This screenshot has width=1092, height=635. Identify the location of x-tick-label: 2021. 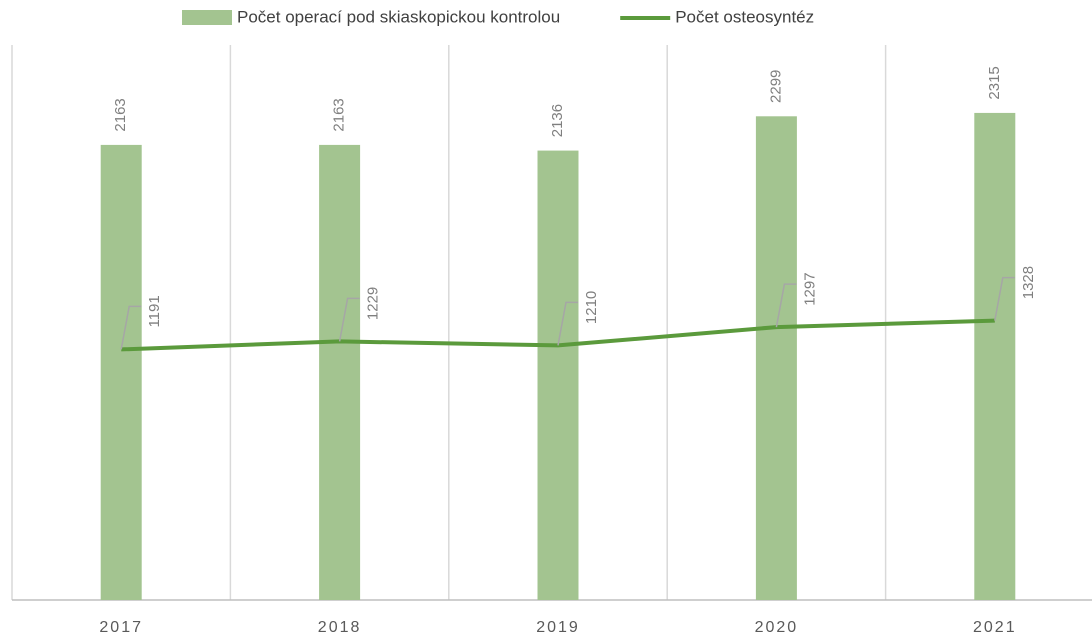
(995, 627).